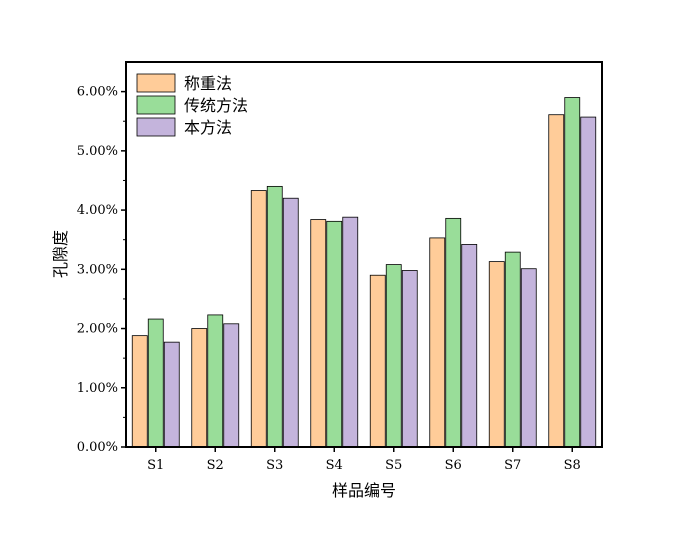 This screenshot has width=700, height=540. Describe the element at coordinates (274, 465) in the screenshot. I see `x-tick-label-S3: S3` at that location.